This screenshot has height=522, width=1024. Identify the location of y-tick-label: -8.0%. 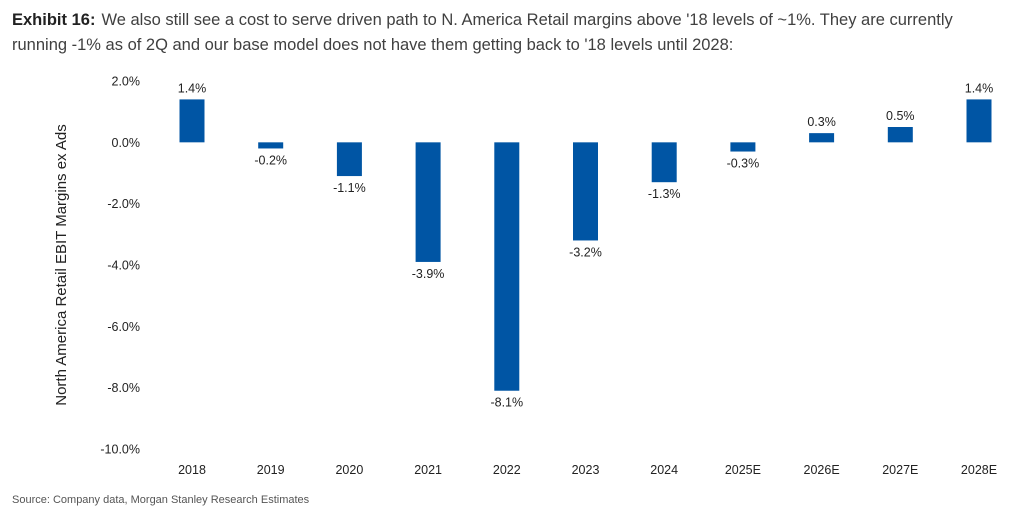
(123, 388).